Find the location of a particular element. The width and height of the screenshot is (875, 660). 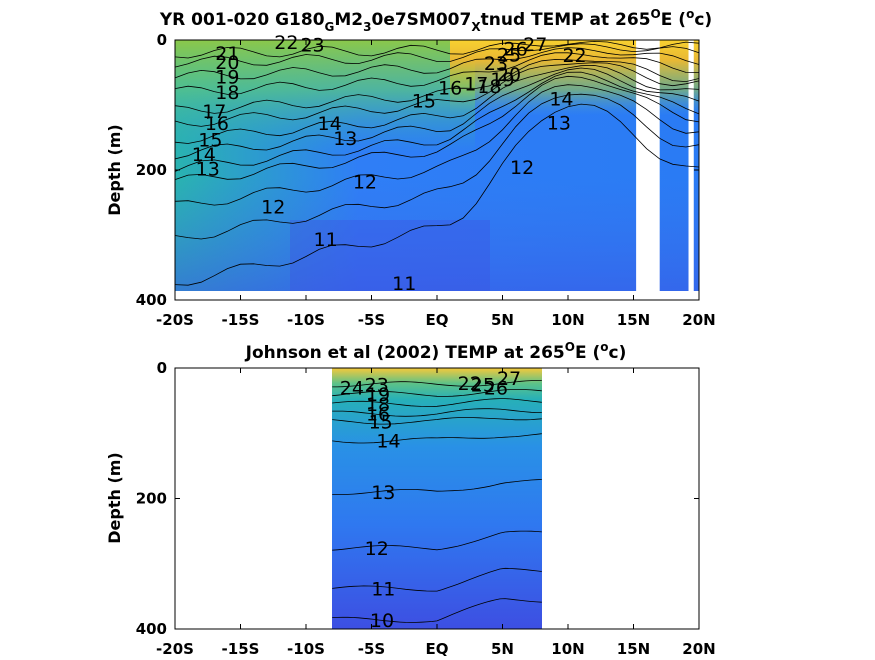

bottom-x-tick-label: 10N is located at coordinates (567, 648).